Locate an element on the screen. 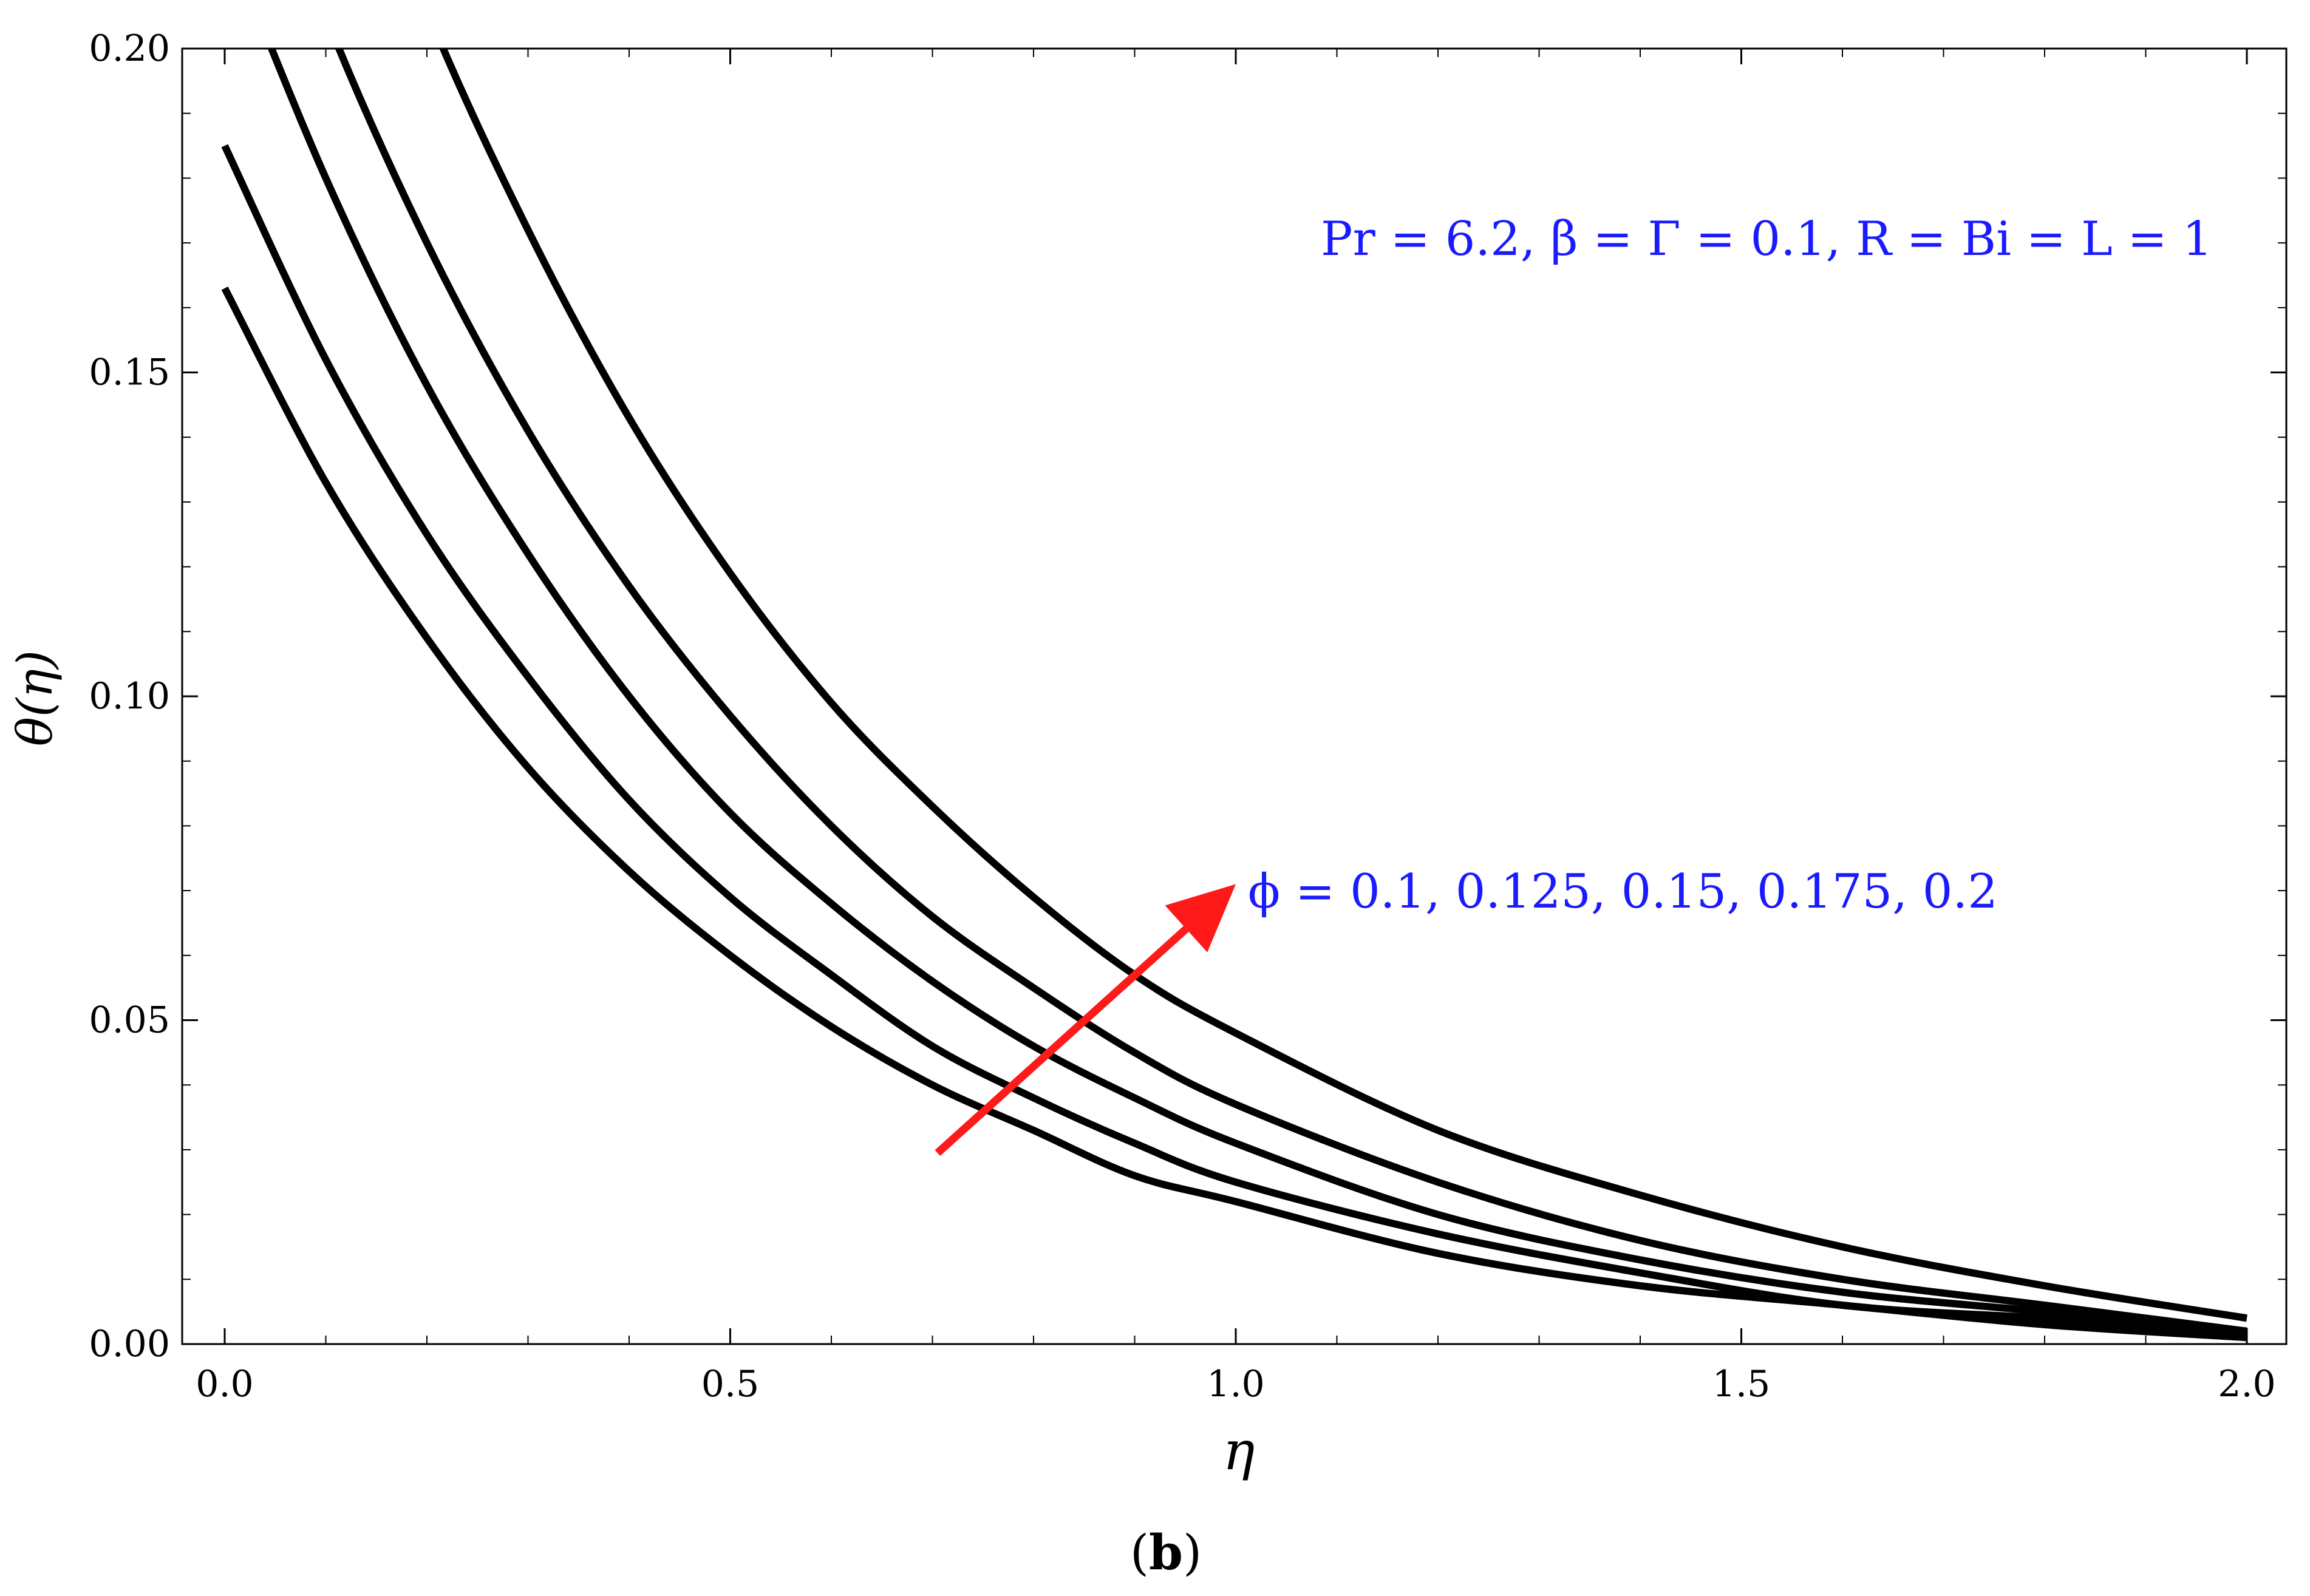  y-tick-label: 0.00 is located at coordinates (130, 1344).